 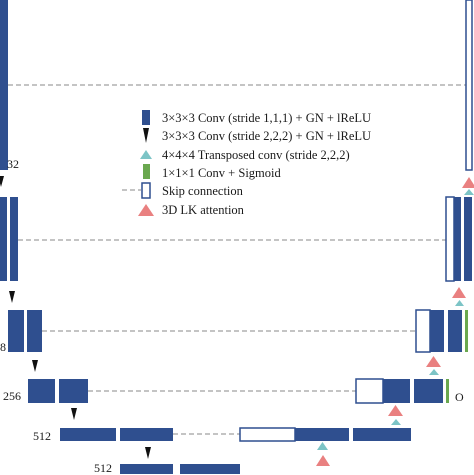 What do you see at coordinates (146, 210) in the screenshot?
I see `pink-triangle-icon` at bounding box center [146, 210].